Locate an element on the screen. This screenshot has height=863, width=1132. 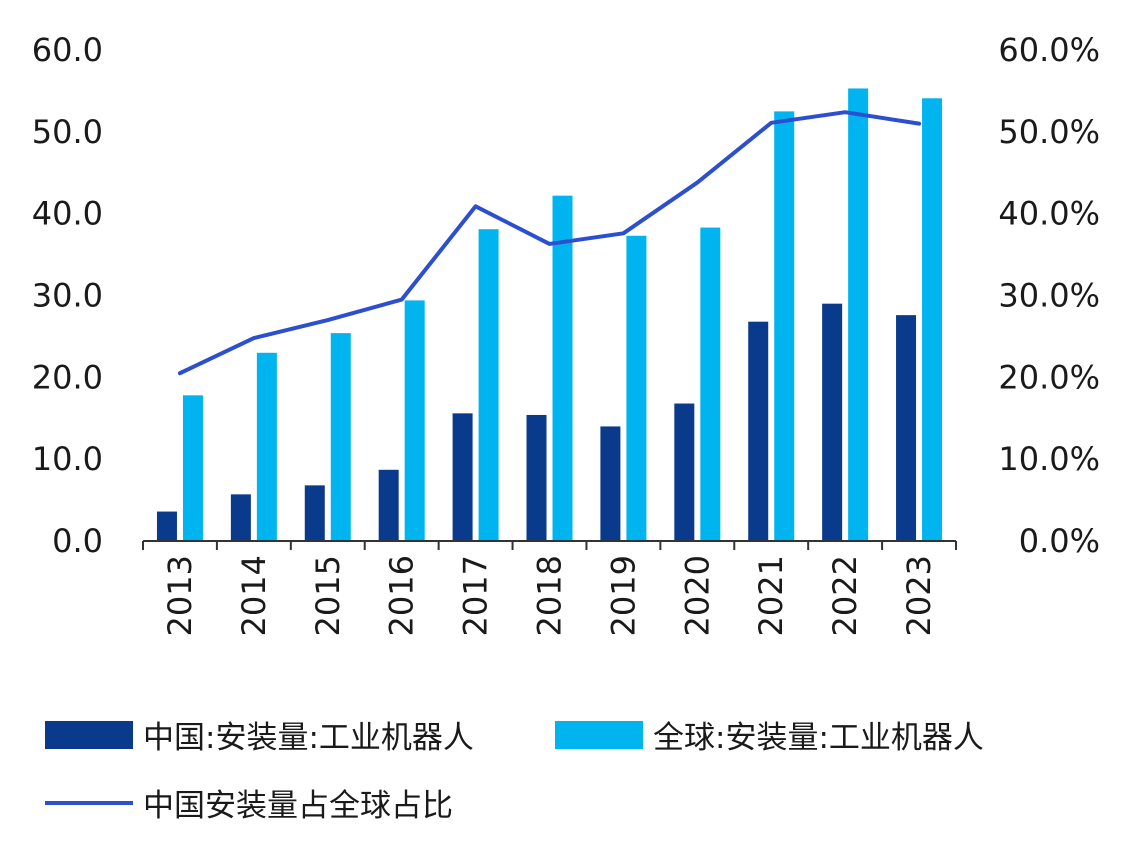
left-tick-label: 0.0 is located at coordinates (77, 541).